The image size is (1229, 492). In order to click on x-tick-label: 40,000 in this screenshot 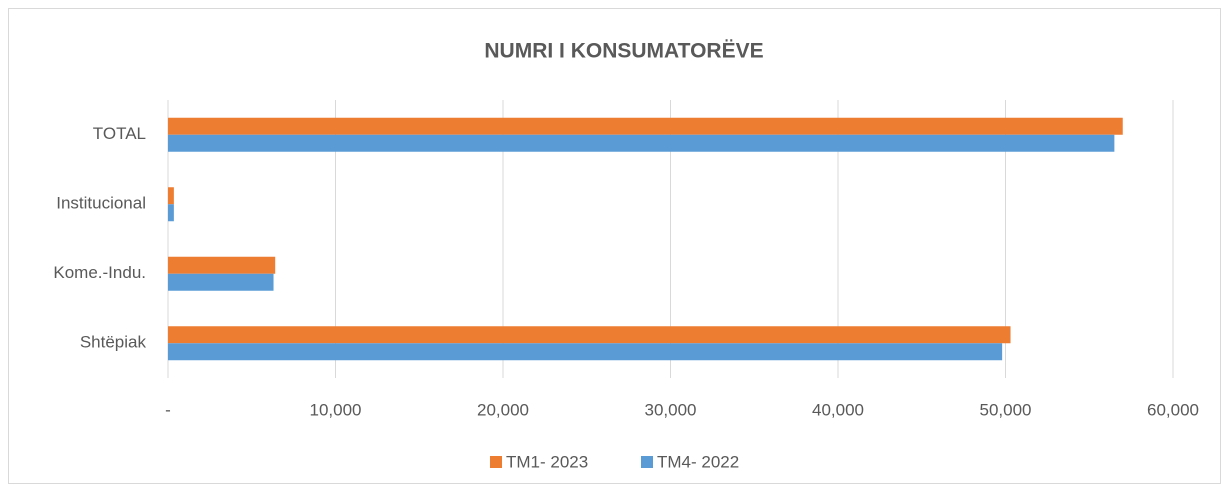, I will do `click(838, 409)`.